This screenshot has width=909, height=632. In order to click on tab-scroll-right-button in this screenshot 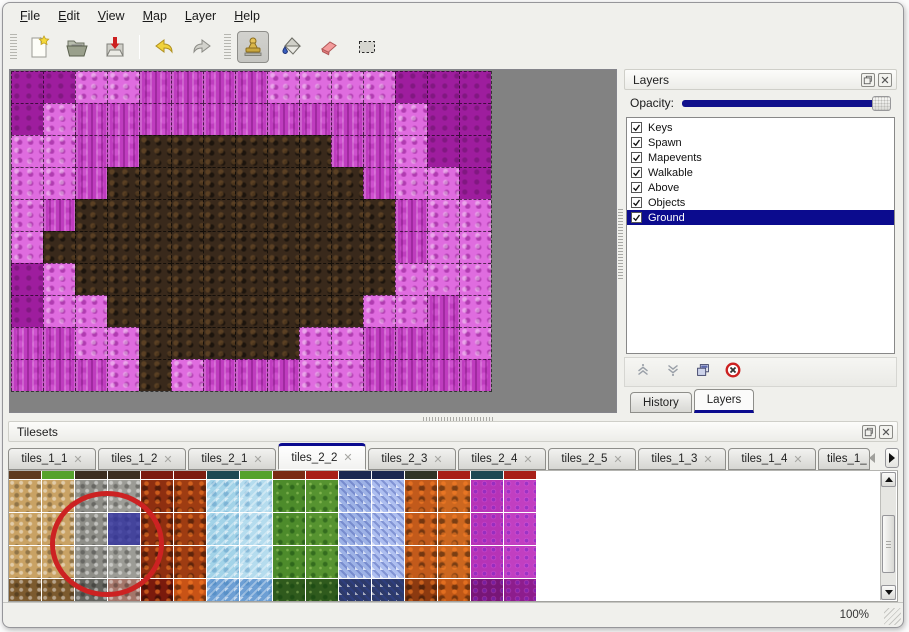, I will do `click(892, 458)`.